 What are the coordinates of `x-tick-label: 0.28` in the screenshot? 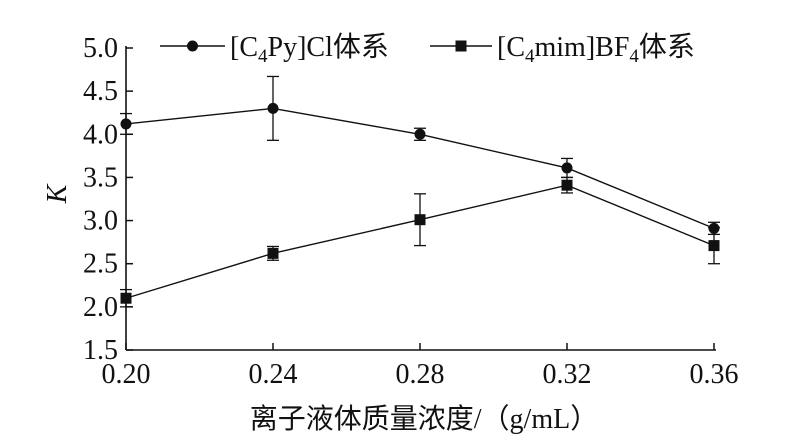 It's located at (420, 374).